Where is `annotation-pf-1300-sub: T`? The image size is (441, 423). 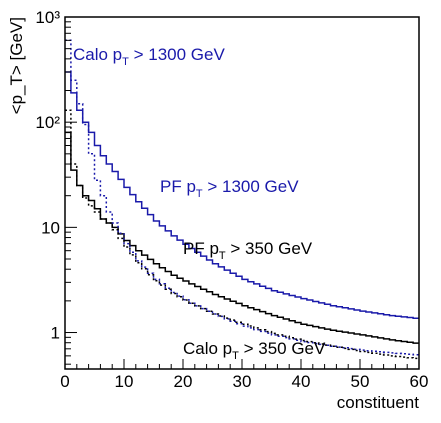 annotation-pf-1300-sub: T is located at coordinates (199, 194).